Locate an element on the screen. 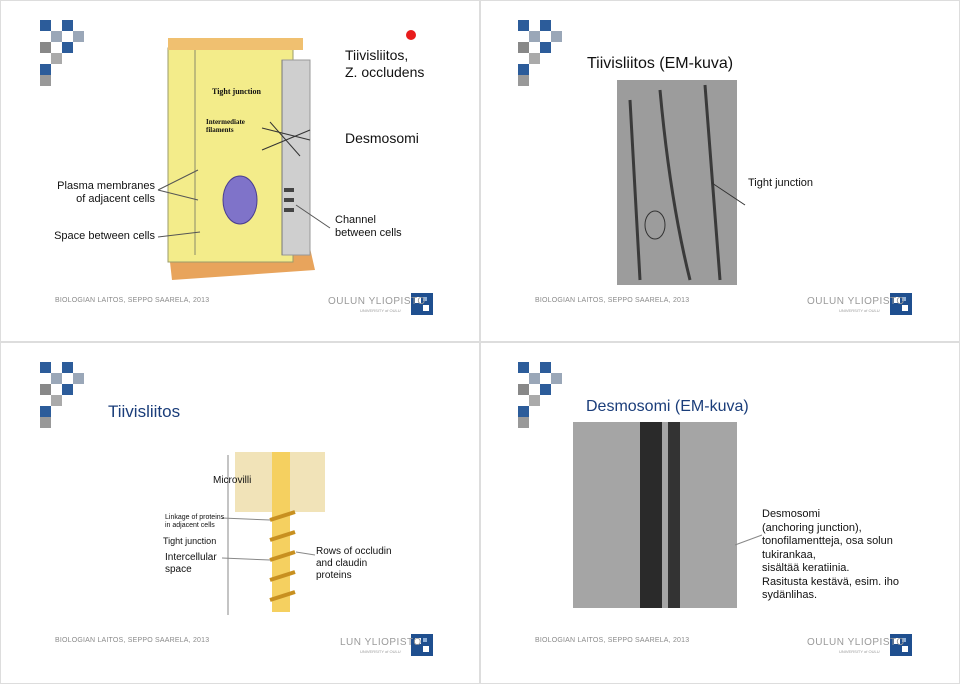 This screenshot has height=684, width=960. text-line: and claudin is located at coordinates (342, 563).